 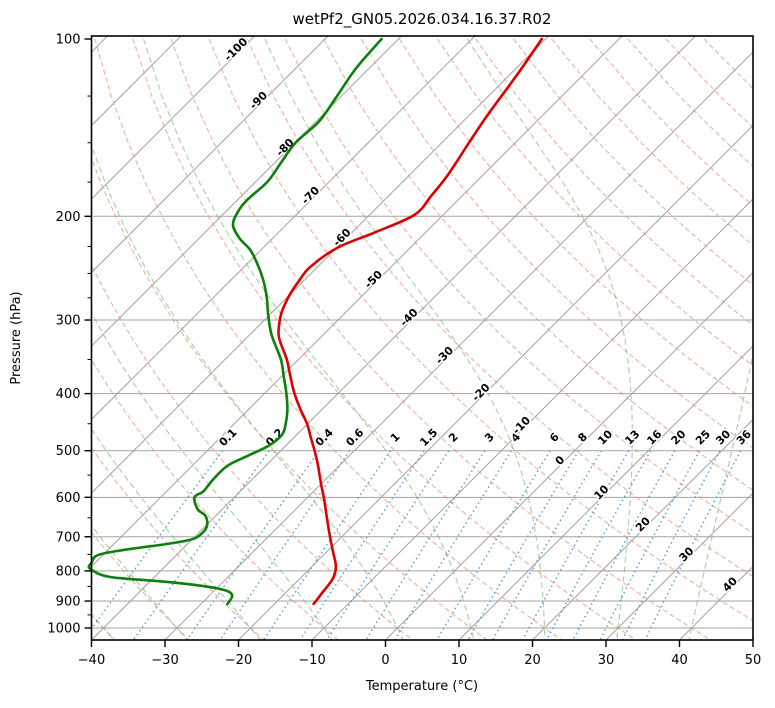 What do you see at coordinates (63, 629) in the screenshot?
I see `y-tick-label: 1000` at bounding box center [63, 629].